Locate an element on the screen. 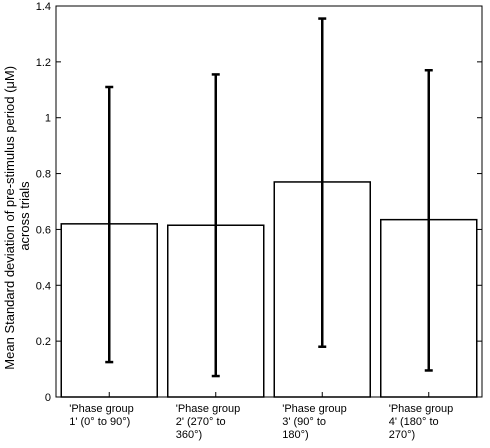  x-tick-label-line: 360°) is located at coordinates (189, 435).